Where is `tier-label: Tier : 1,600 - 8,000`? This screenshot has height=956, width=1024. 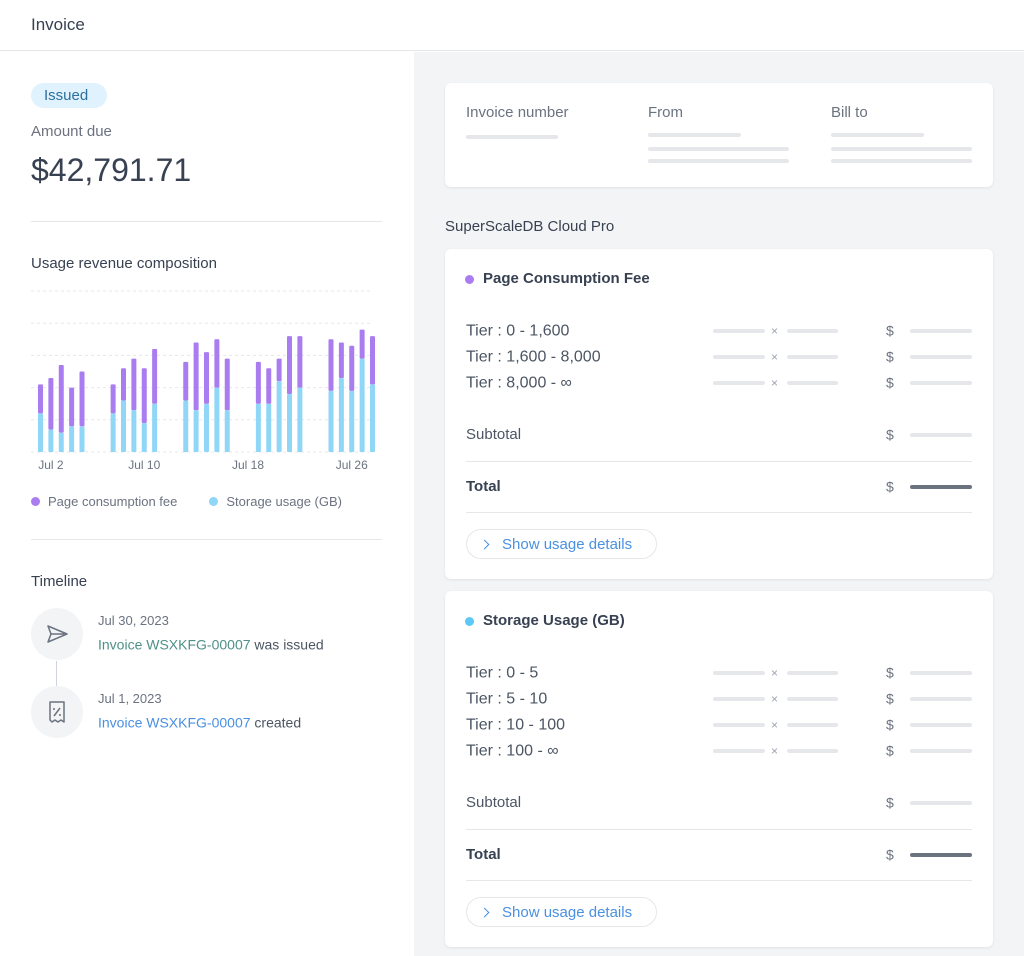 tier-label: Tier : 1,600 - 8,000 is located at coordinates (533, 357).